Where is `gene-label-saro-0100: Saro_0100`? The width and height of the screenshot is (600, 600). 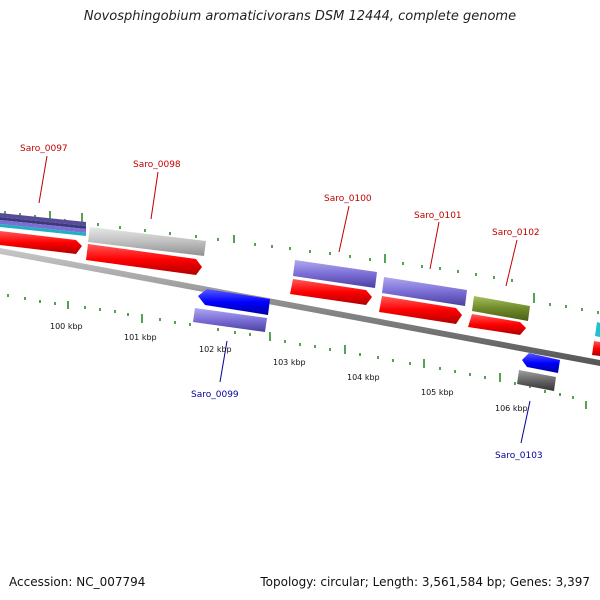 gene-label-saro-0100: Saro_0100 is located at coordinates (348, 199).